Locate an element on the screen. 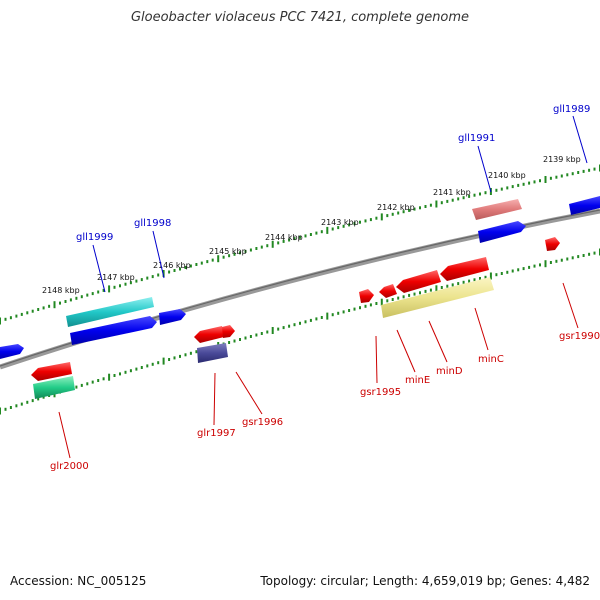  gene-arrow-glr1997-lower is located at coordinates (212, 353).